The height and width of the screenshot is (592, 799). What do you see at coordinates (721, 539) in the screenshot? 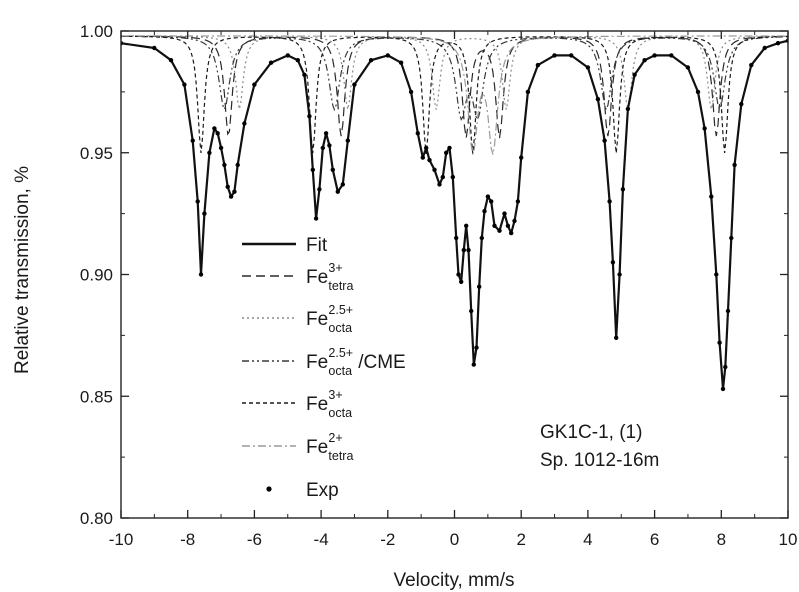
I see `x-tick-label: 8` at bounding box center [721, 539].